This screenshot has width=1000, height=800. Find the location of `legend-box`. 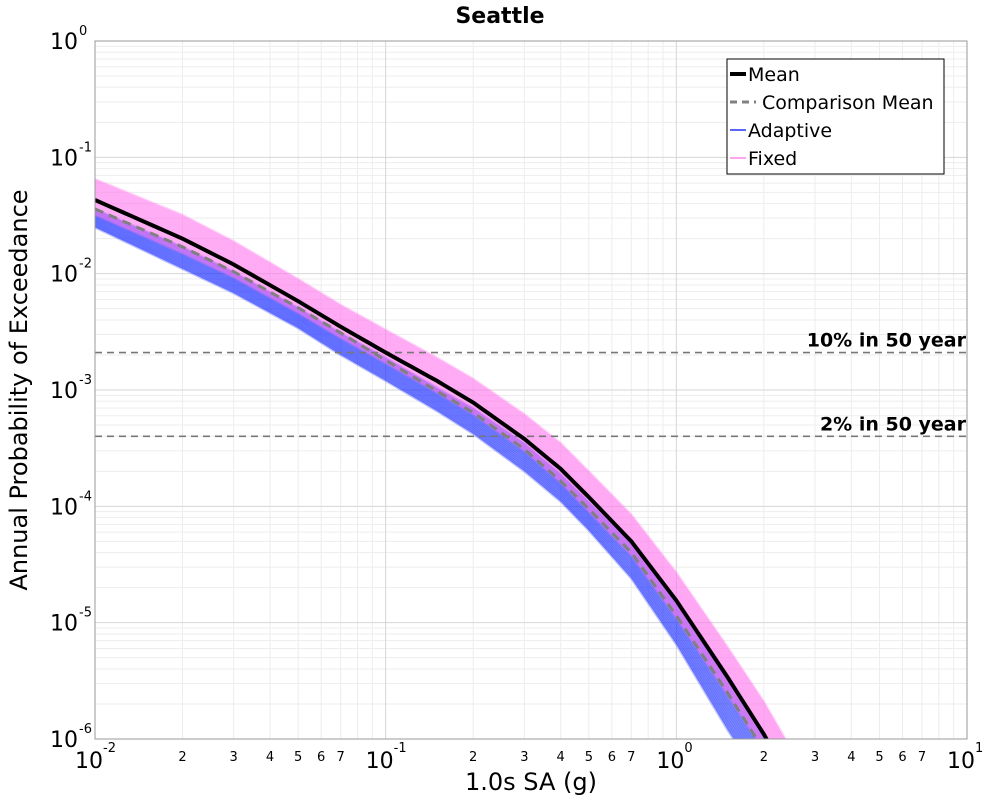

legend-box is located at coordinates (835, 116).